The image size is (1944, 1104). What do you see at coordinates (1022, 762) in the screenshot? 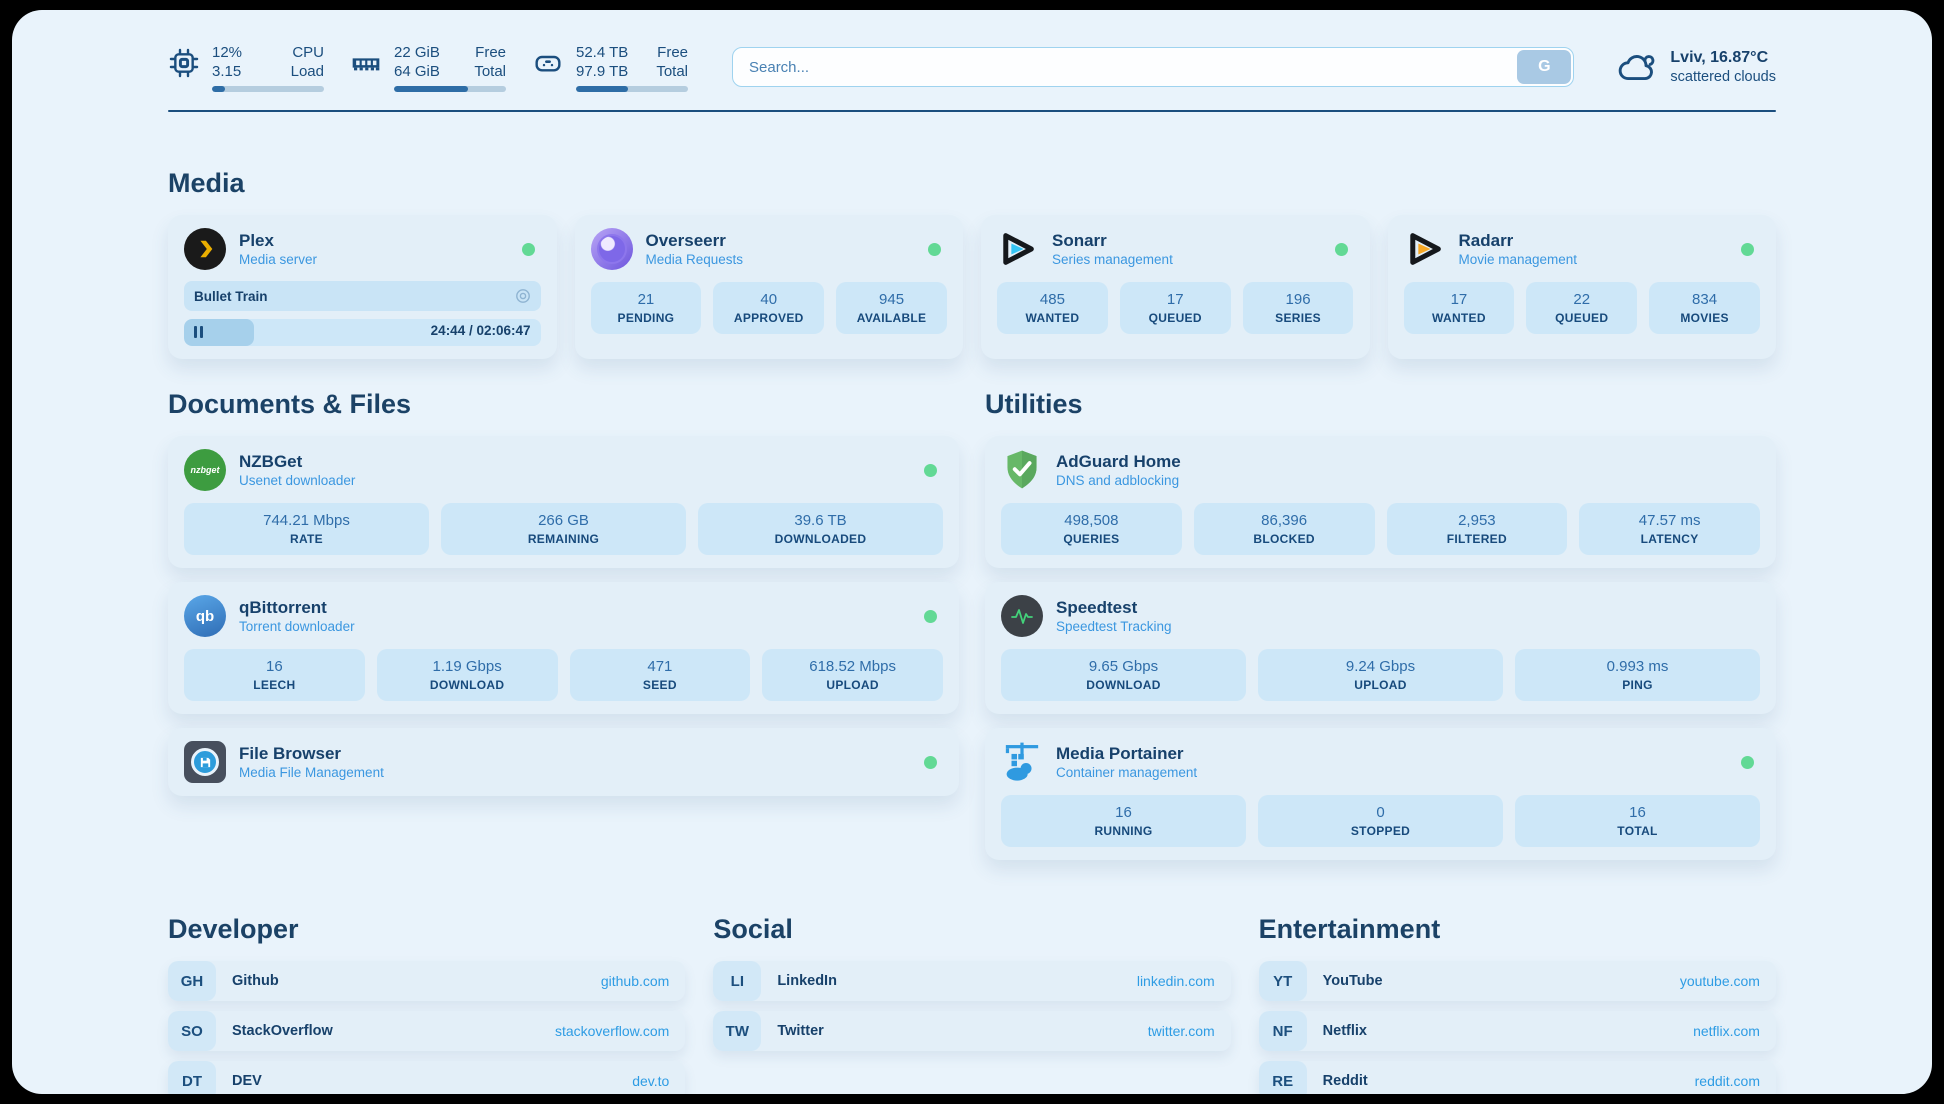
I see `portainer-icon` at bounding box center [1022, 762].